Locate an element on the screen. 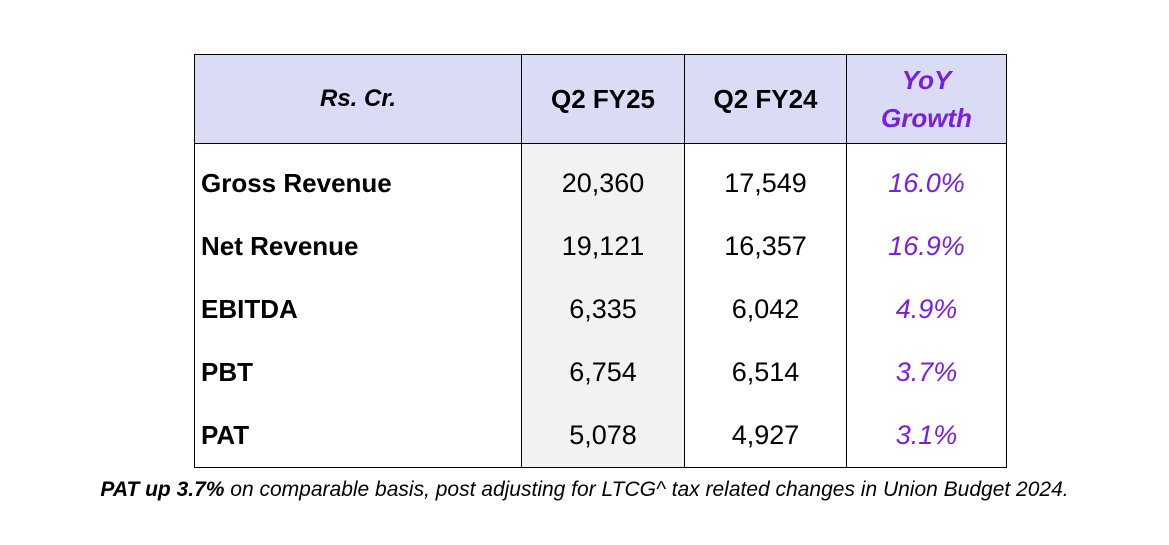 The image size is (1169, 545). previous-value: 17,549 is located at coordinates (765, 179).